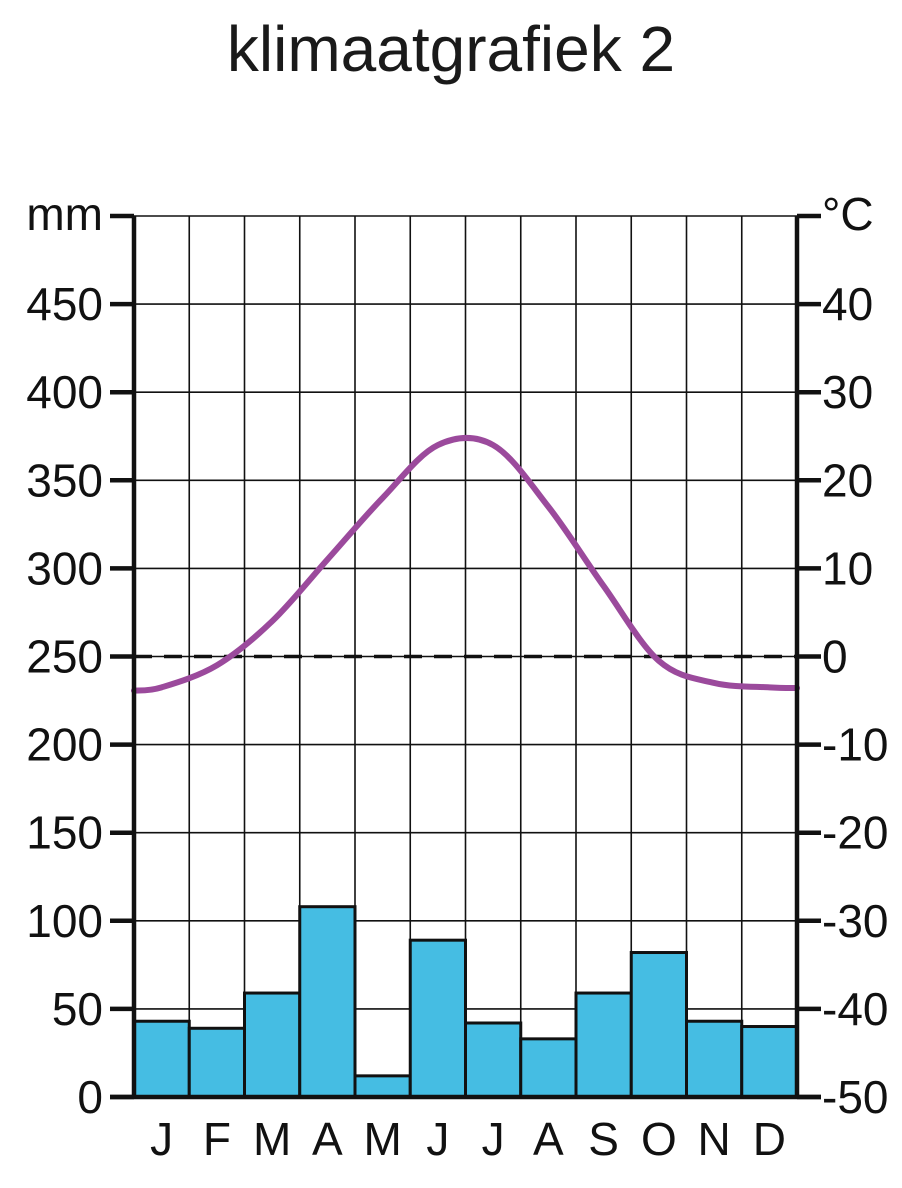 Image resolution: width=902 pixels, height=1188 pixels. Describe the element at coordinates (64, 214) in the screenshot. I see `left-axis-unit: mm` at that location.